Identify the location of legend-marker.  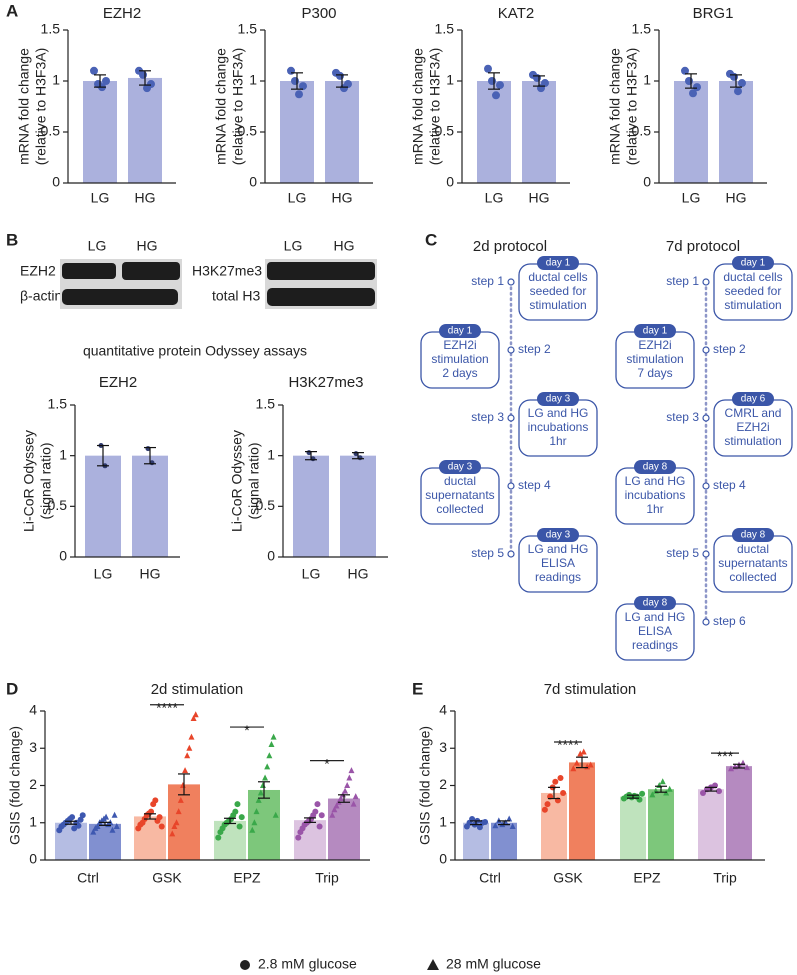
(433, 964).